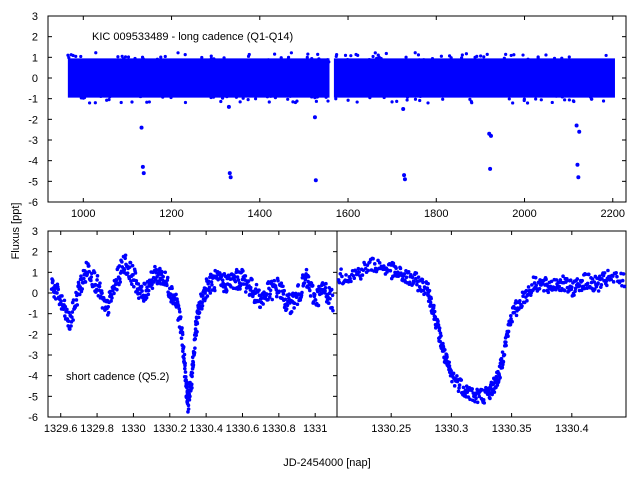 The height and width of the screenshot is (480, 640). Describe the element at coordinates (326, 463) in the screenshot. I see `x-axis-label: JD-2454000 [nap]` at that location.